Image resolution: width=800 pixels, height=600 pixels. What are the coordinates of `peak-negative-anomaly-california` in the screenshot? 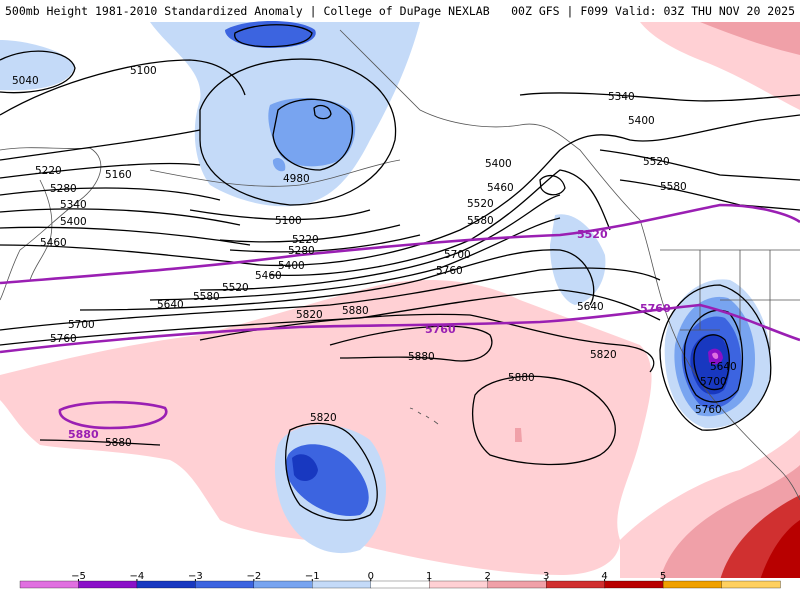 It's located at (715, 355).